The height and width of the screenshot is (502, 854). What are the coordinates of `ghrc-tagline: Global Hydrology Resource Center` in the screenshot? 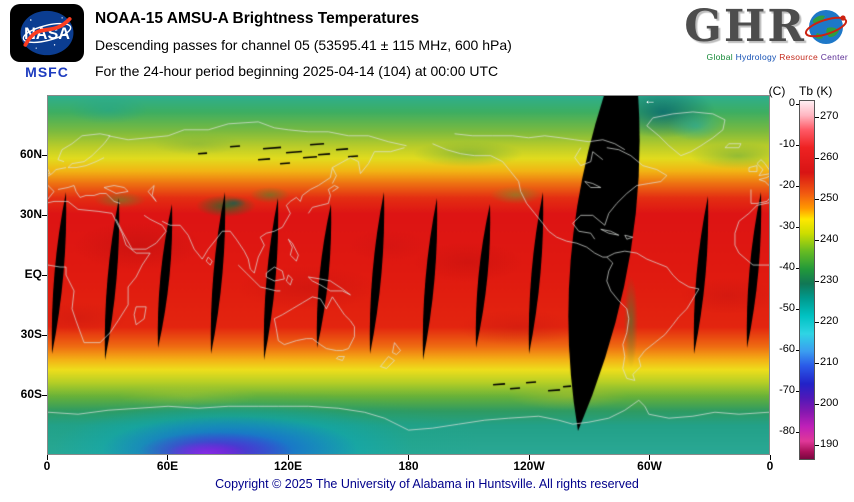 It's located at (759, 57).